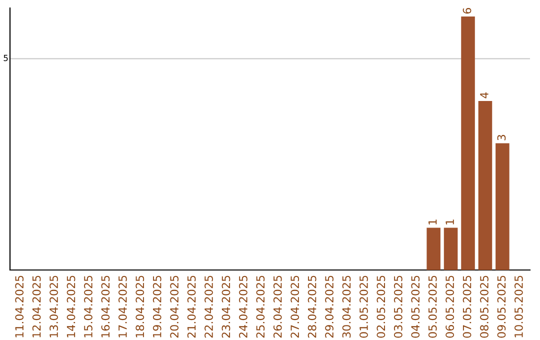  What do you see at coordinates (191, 307) in the screenshot?
I see `x-tick-label: 21.04.2025` at bounding box center [191, 307].